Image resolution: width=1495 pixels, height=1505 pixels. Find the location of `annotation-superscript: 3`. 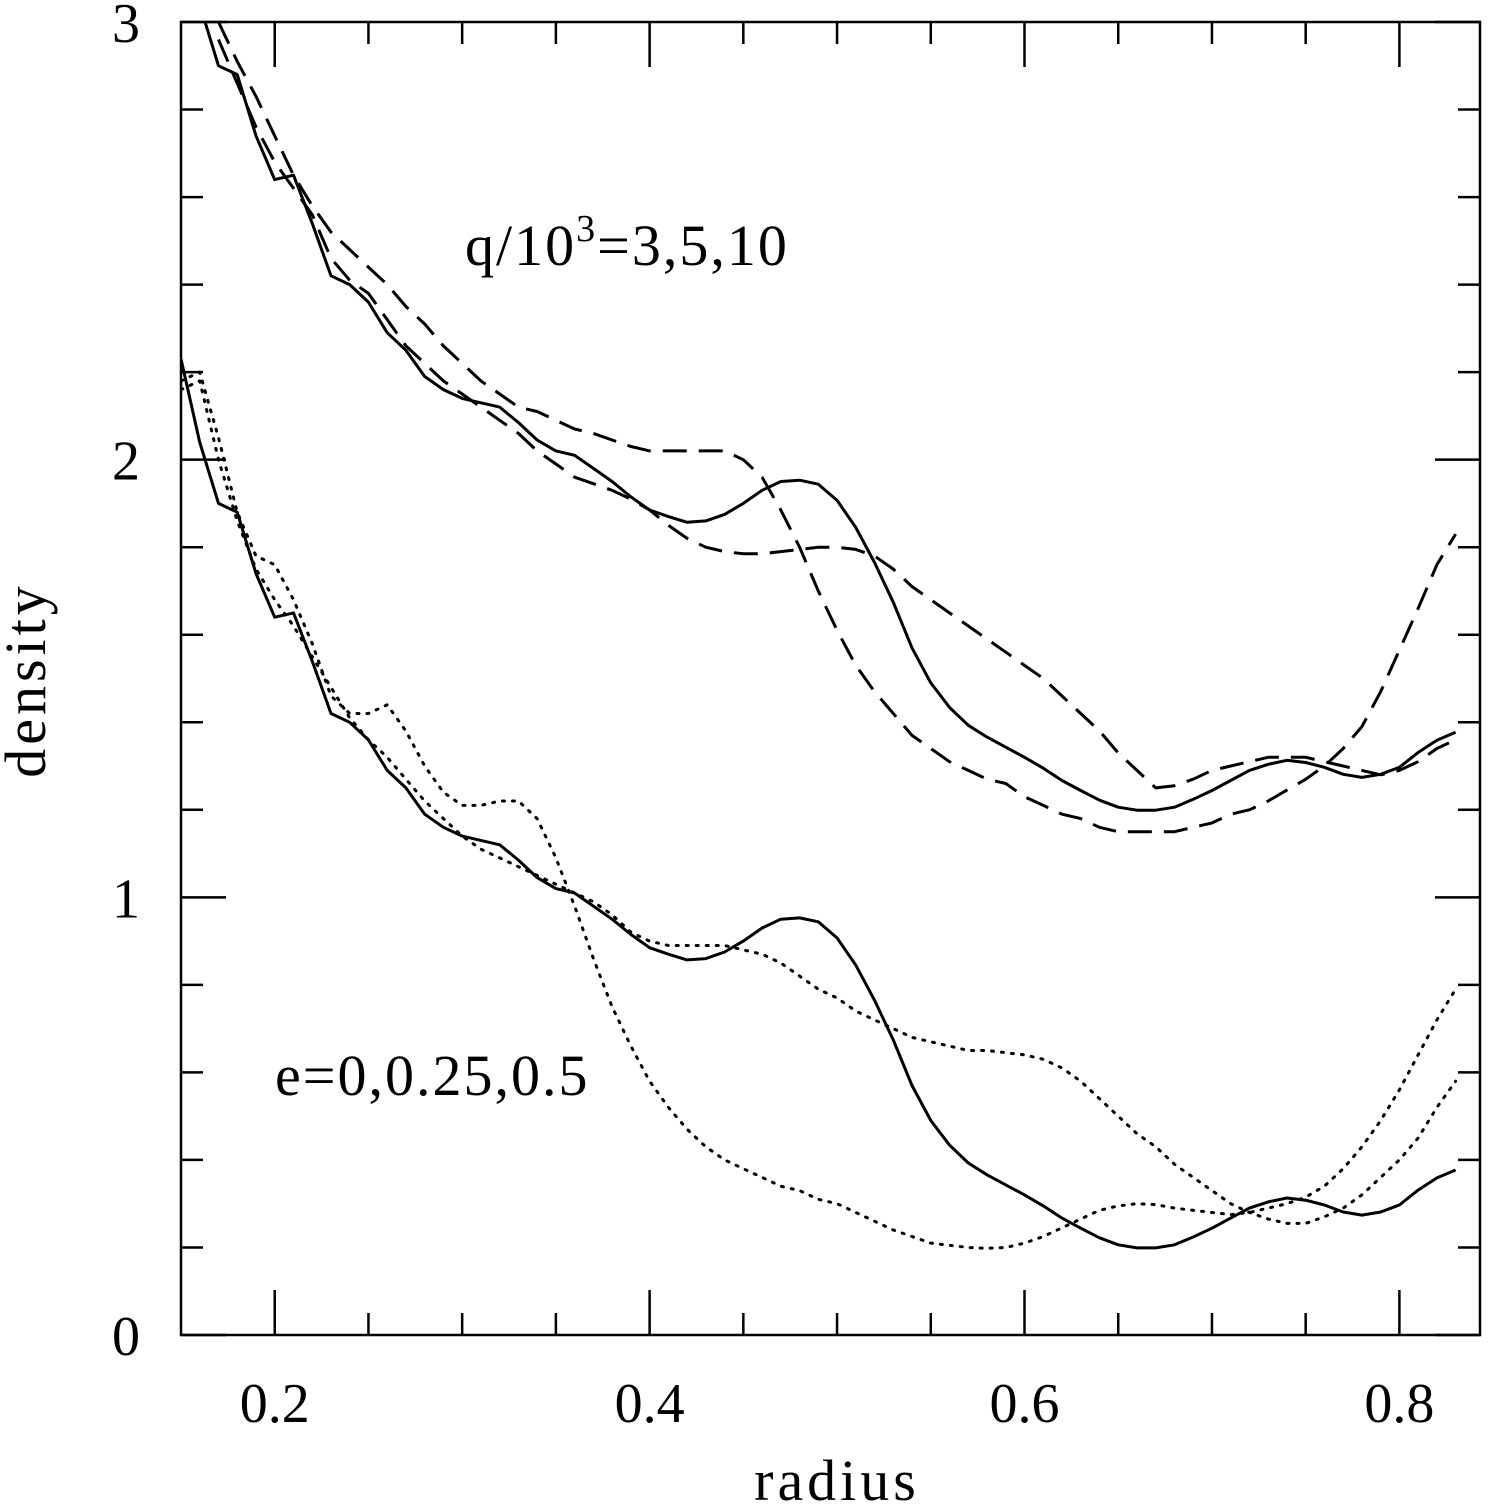

annotation-superscript: 3 is located at coordinates (586, 229).